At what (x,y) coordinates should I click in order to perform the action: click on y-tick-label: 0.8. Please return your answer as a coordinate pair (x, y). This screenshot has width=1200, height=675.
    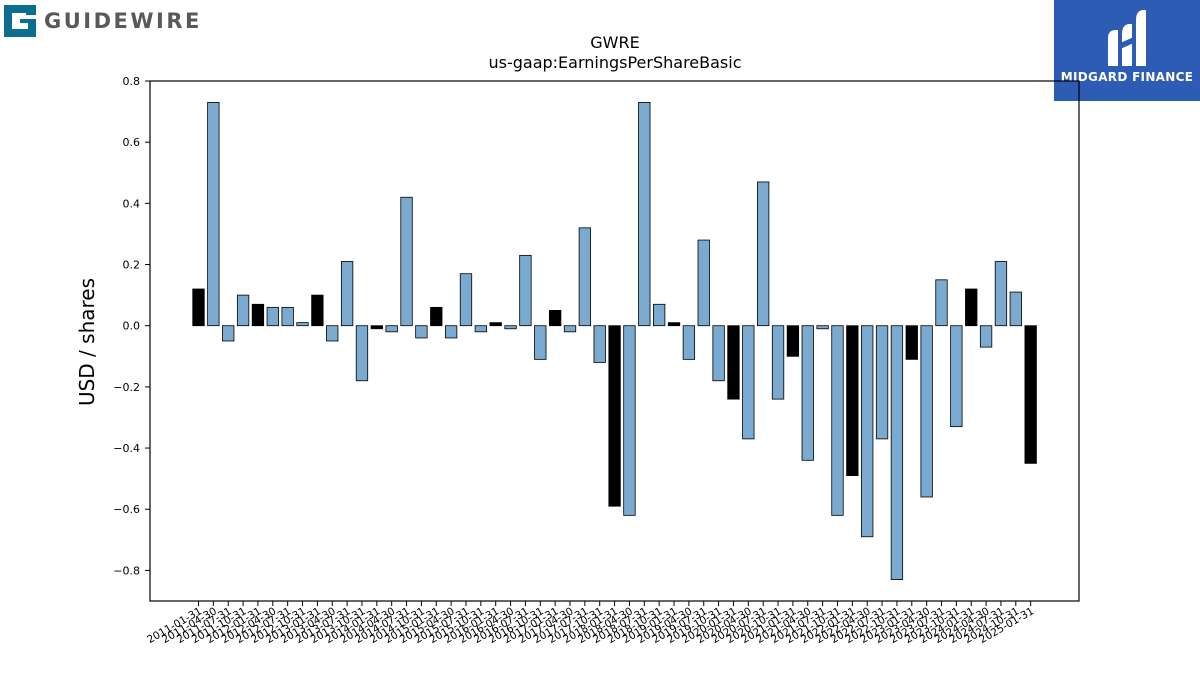
    Looking at the image, I should click on (132, 81).